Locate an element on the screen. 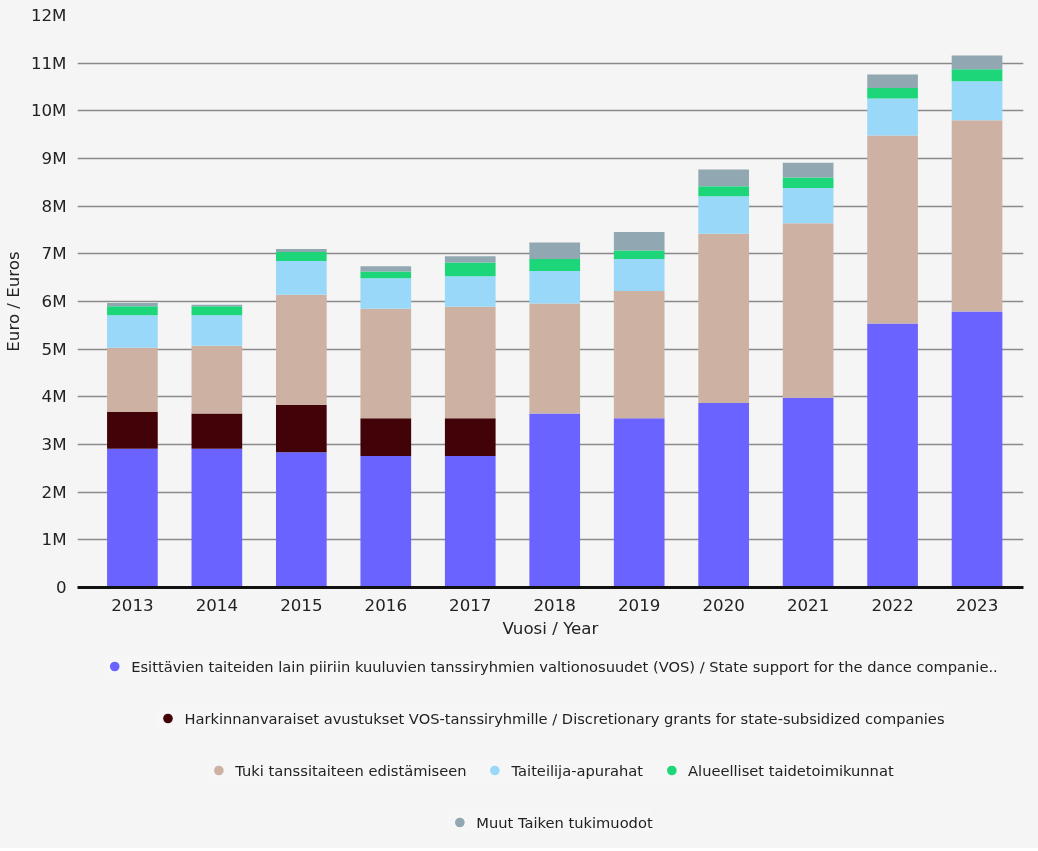 This screenshot has width=1038, height=851. x-tick-label: 2013 is located at coordinates (132, 605).